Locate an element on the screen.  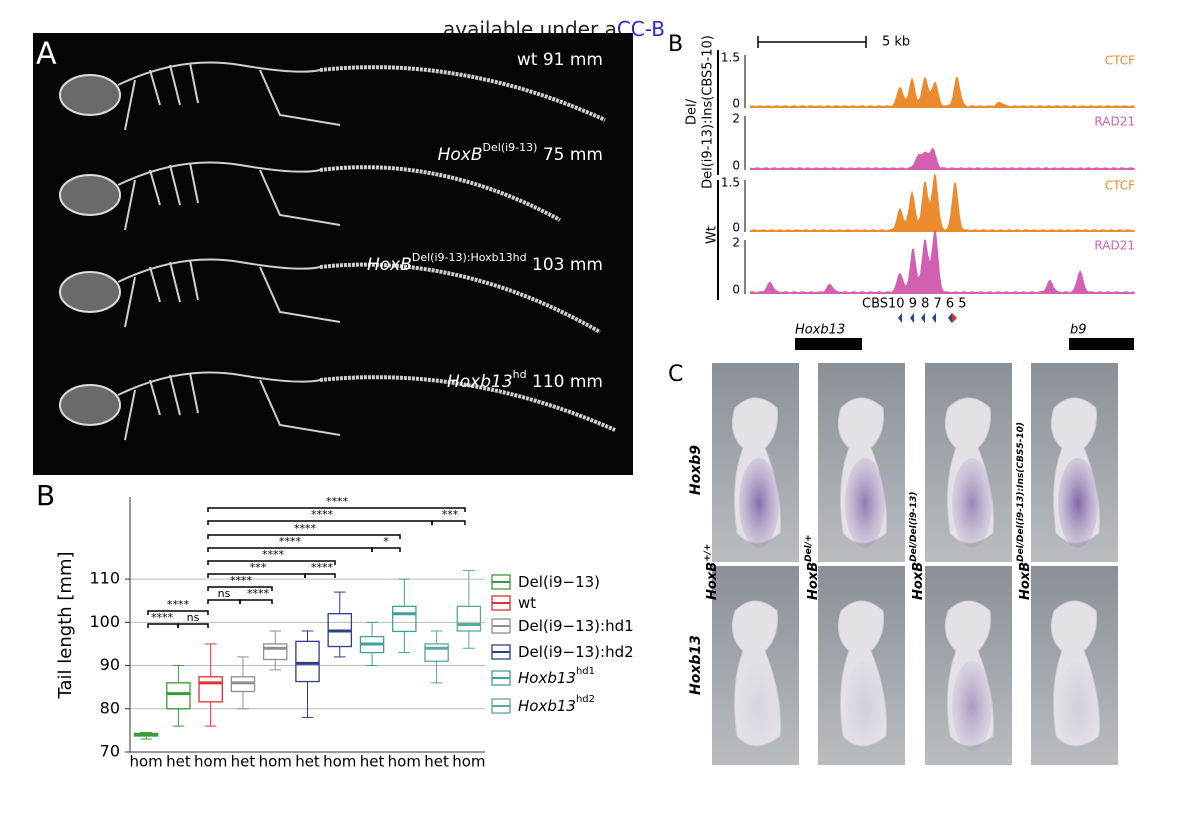
label-base: Del(i9−13):hd1 is located at coordinates (576, 626).